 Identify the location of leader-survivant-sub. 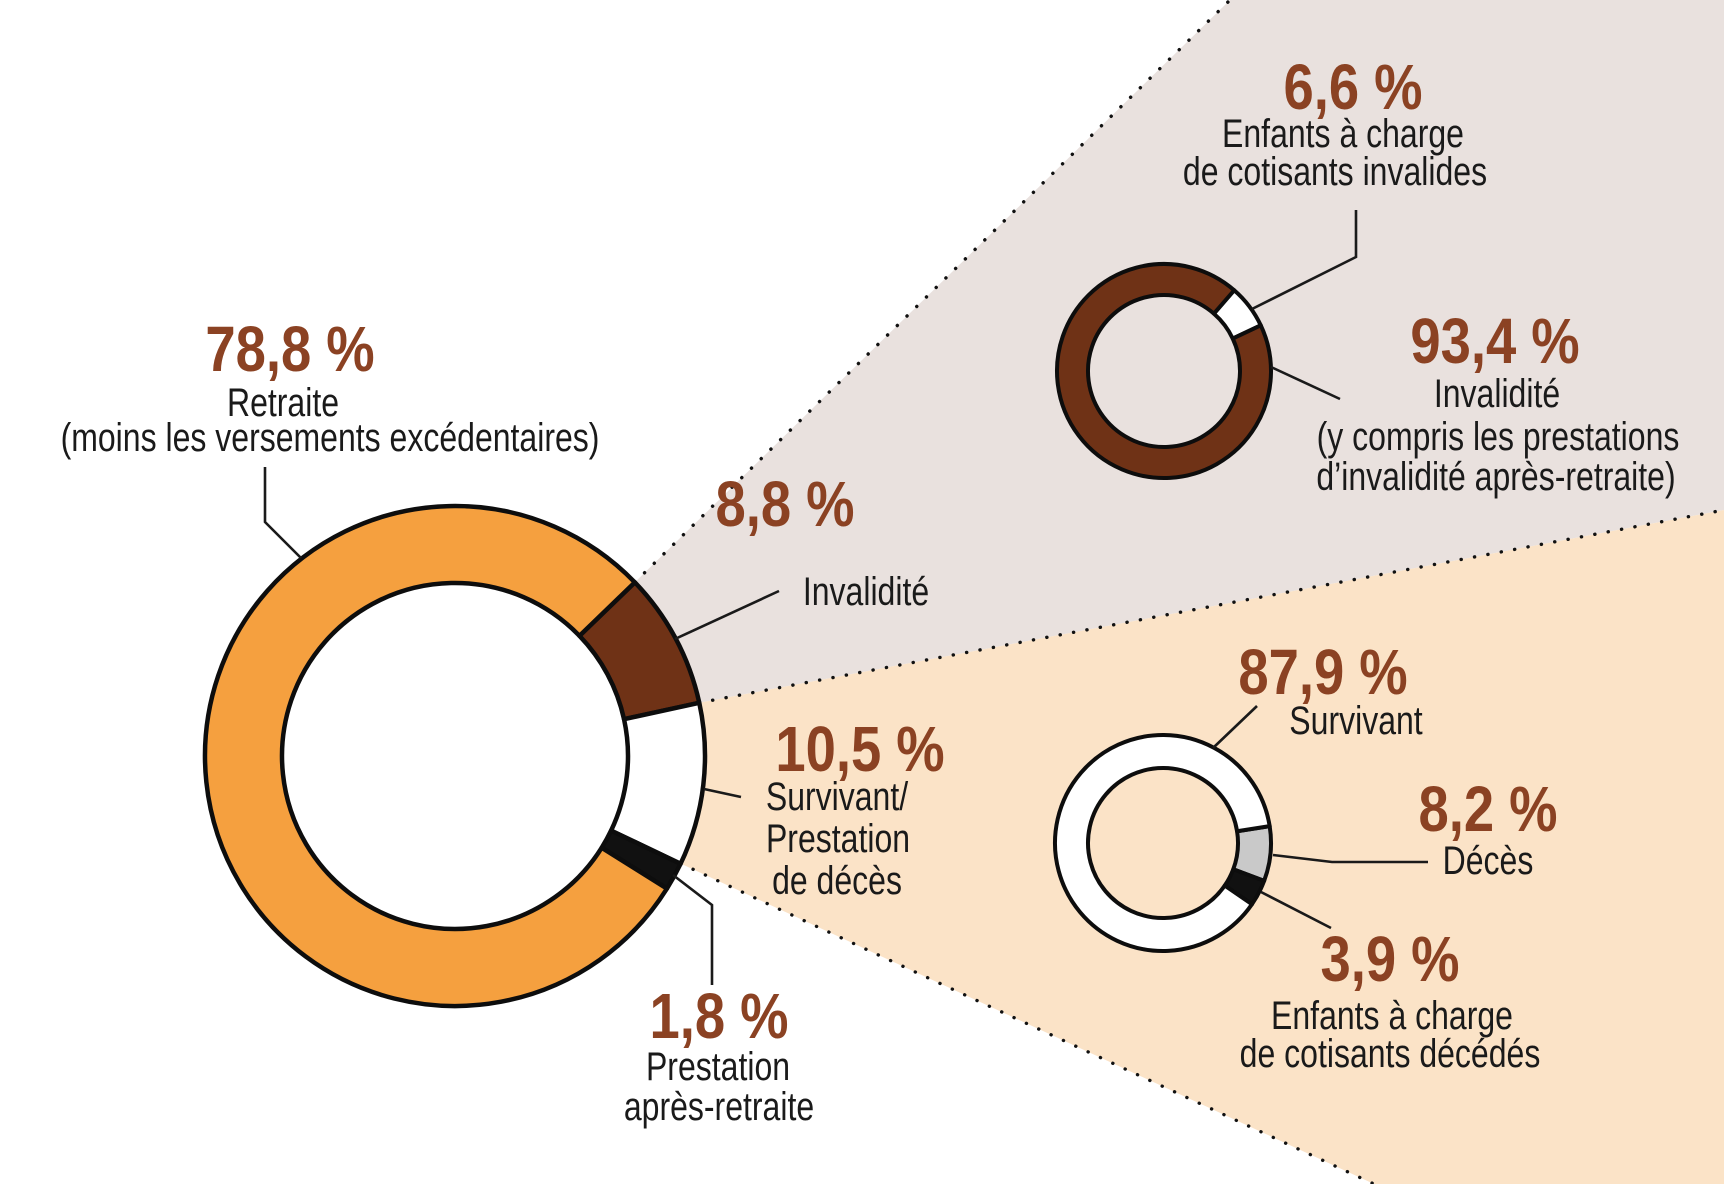
(1235, 727).